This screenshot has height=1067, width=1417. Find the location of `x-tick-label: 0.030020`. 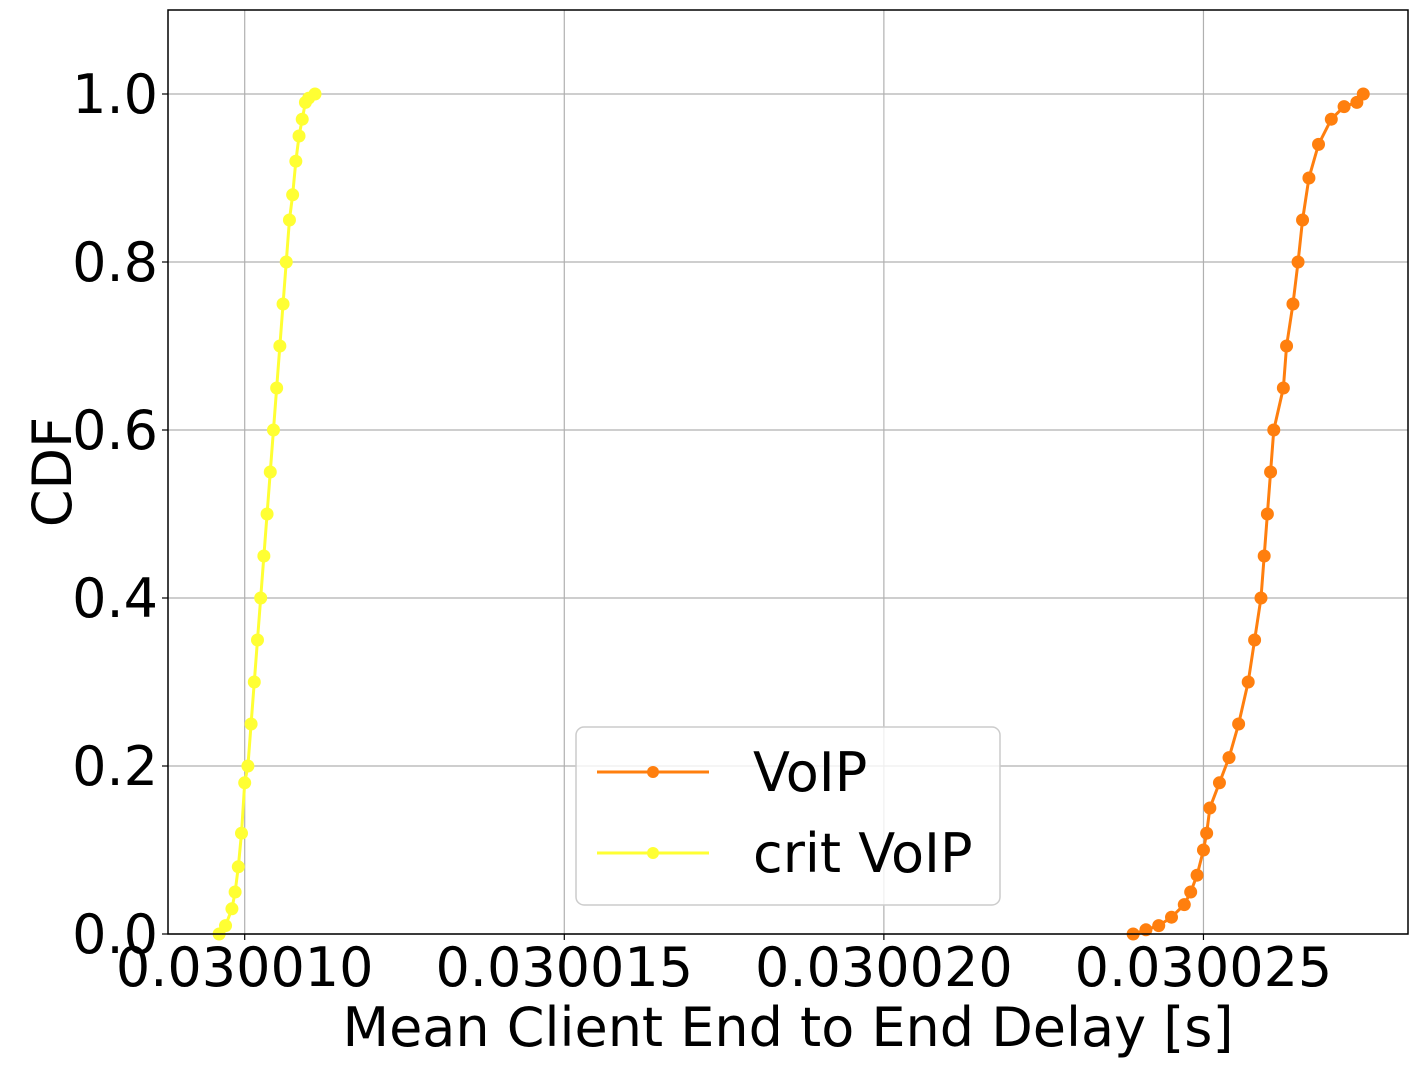

x-tick-label: 0.030020 is located at coordinates (884, 967).